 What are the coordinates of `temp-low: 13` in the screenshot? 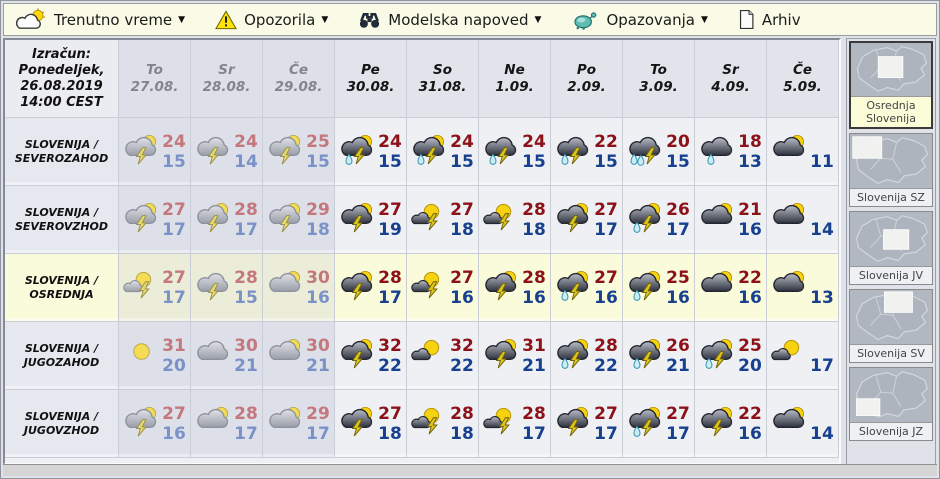 It's located at (822, 297).